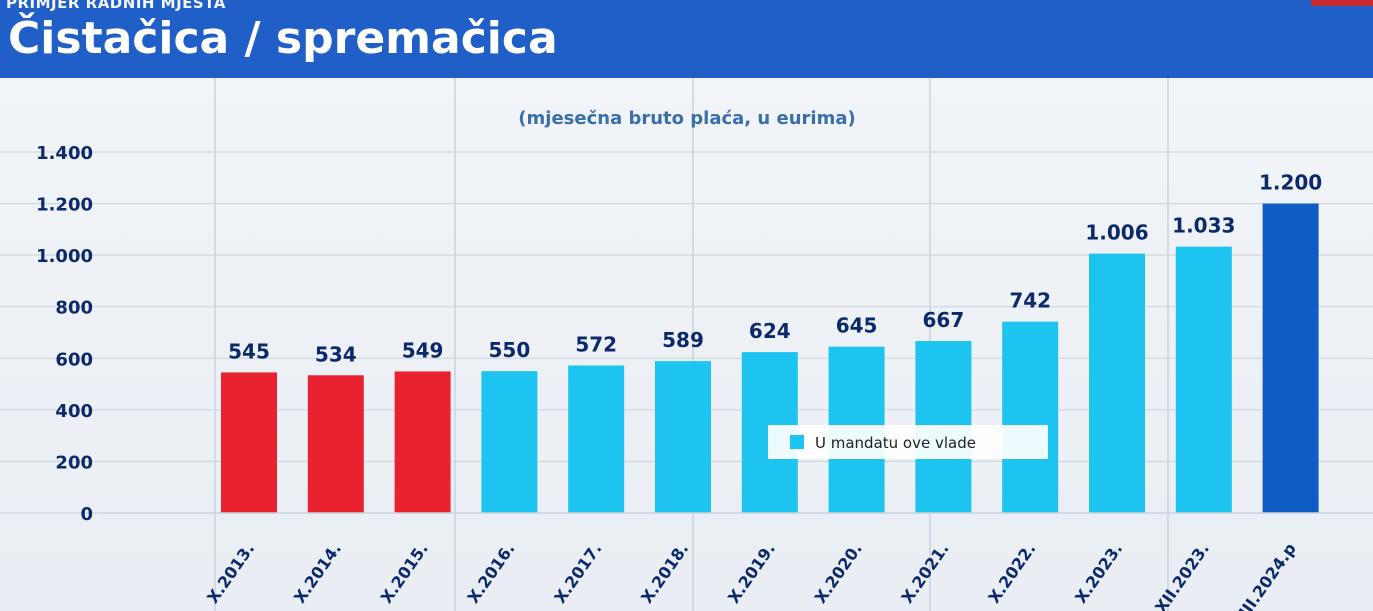  I want to click on x-tick-label: X.2023., so click(1098, 572).